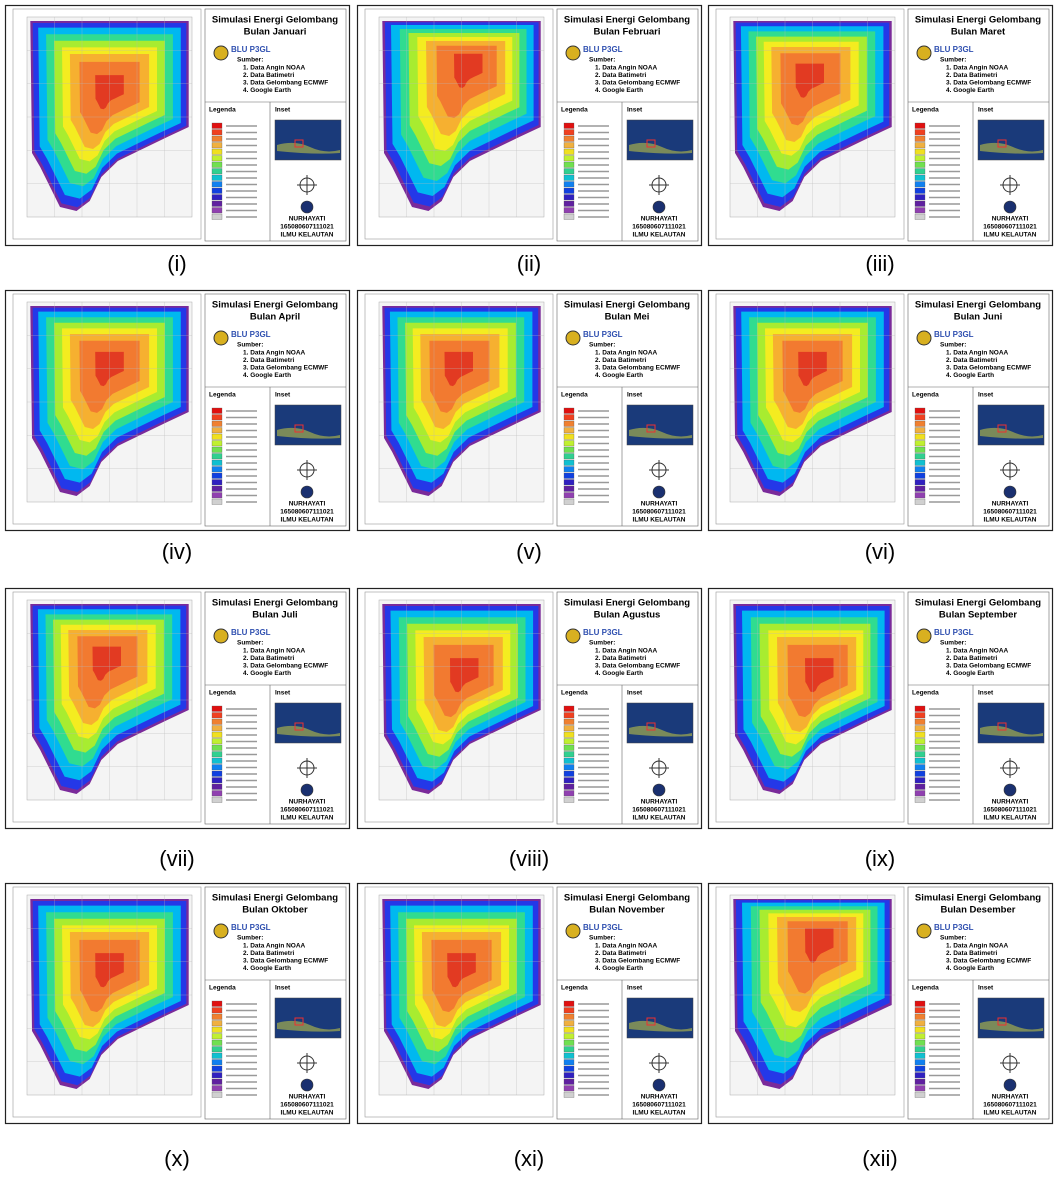 The image size is (1055, 1197). Describe the element at coordinates (879, 1158) in the screenshot. I see `caption: (xii)` at that location.